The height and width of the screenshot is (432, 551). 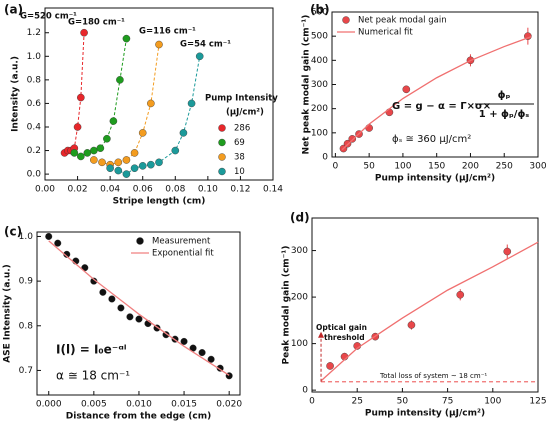 What do you see at coordinates (402, 167) in the screenshot?
I see `x-tick-label: 100` at bounding box center [402, 167].